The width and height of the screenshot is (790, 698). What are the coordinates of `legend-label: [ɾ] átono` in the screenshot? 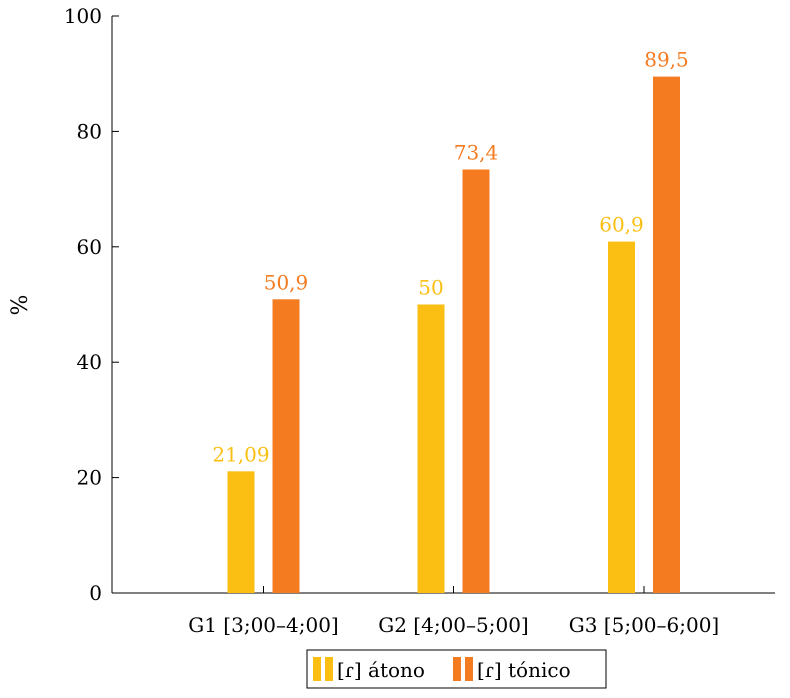 It's located at (381, 670).